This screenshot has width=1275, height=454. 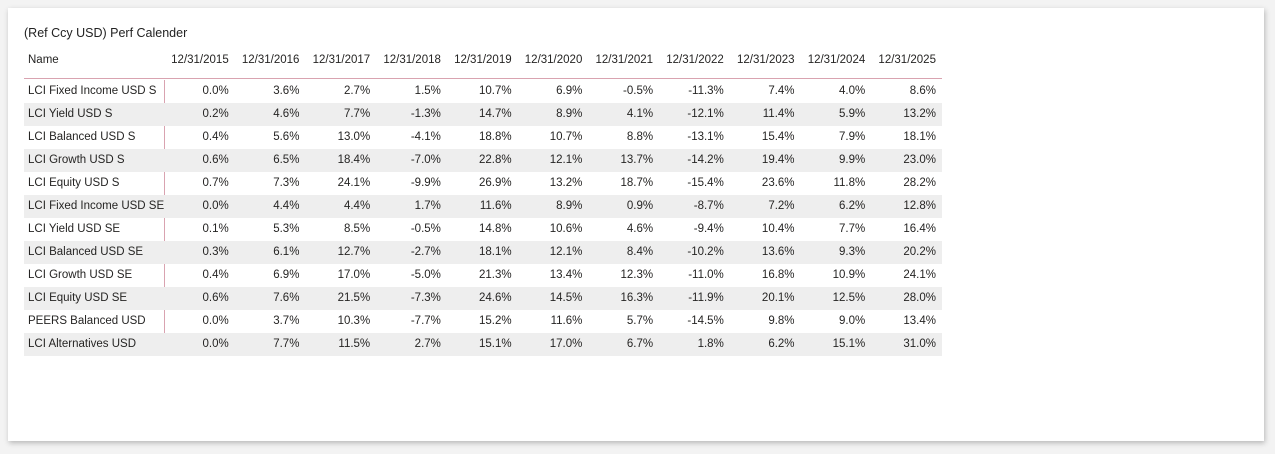 I want to click on value-cell: 9.9%, so click(x=852, y=160).